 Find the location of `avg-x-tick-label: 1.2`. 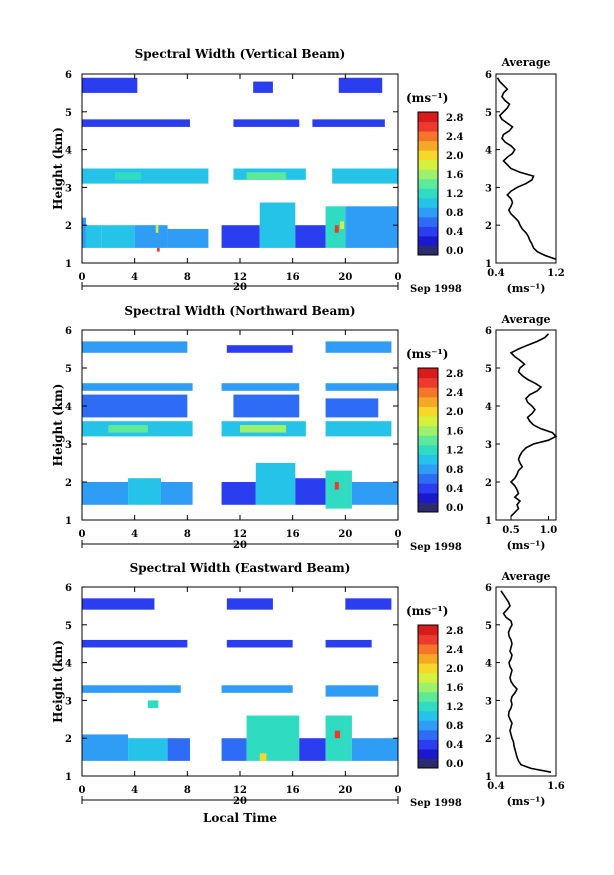

avg-x-tick-label: 1.2 is located at coordinates (555, 273).